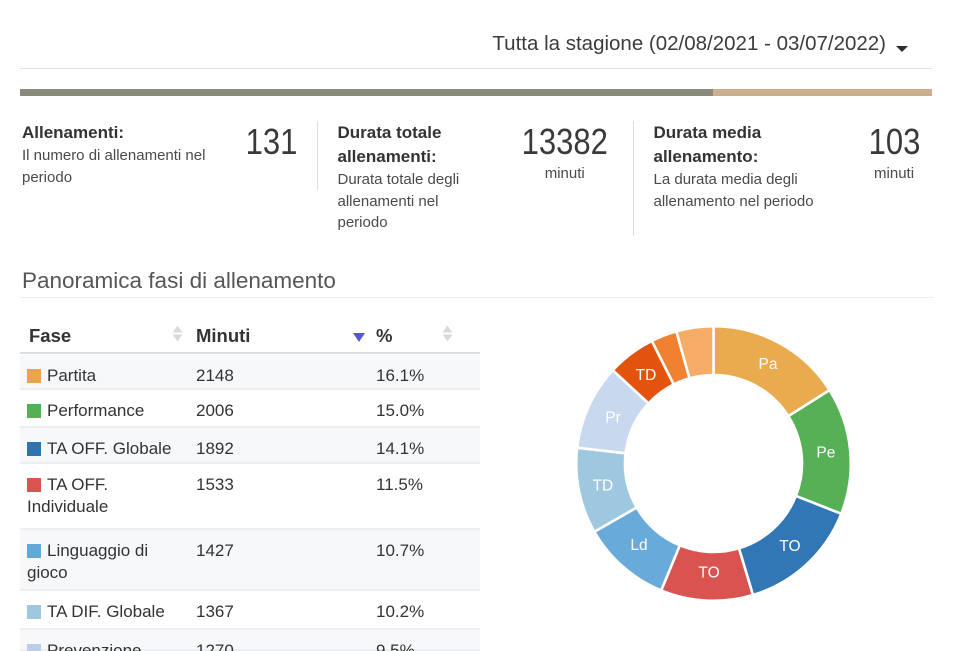 This screenshot has width=953, height=651. Describe the element at coordinates (768, 364) in the screenshot. I see `svg-text: Pa` at that location.